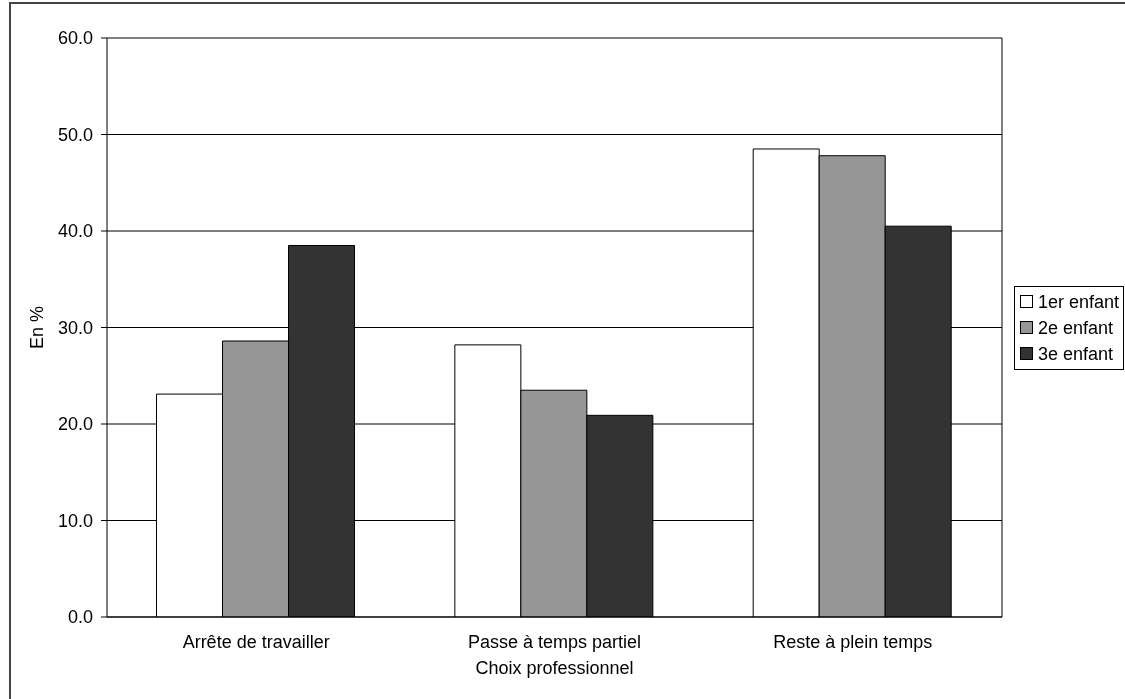  I want to click on legend-label: 1er enfant, so click(1079, 302).